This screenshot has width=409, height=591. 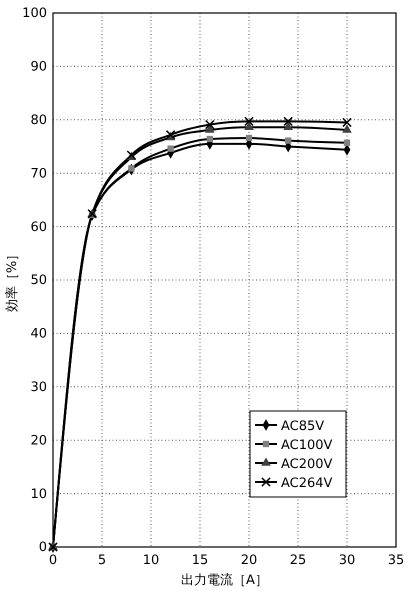 I want to click on y-tick-label: 60, so click(x=38, y=227).